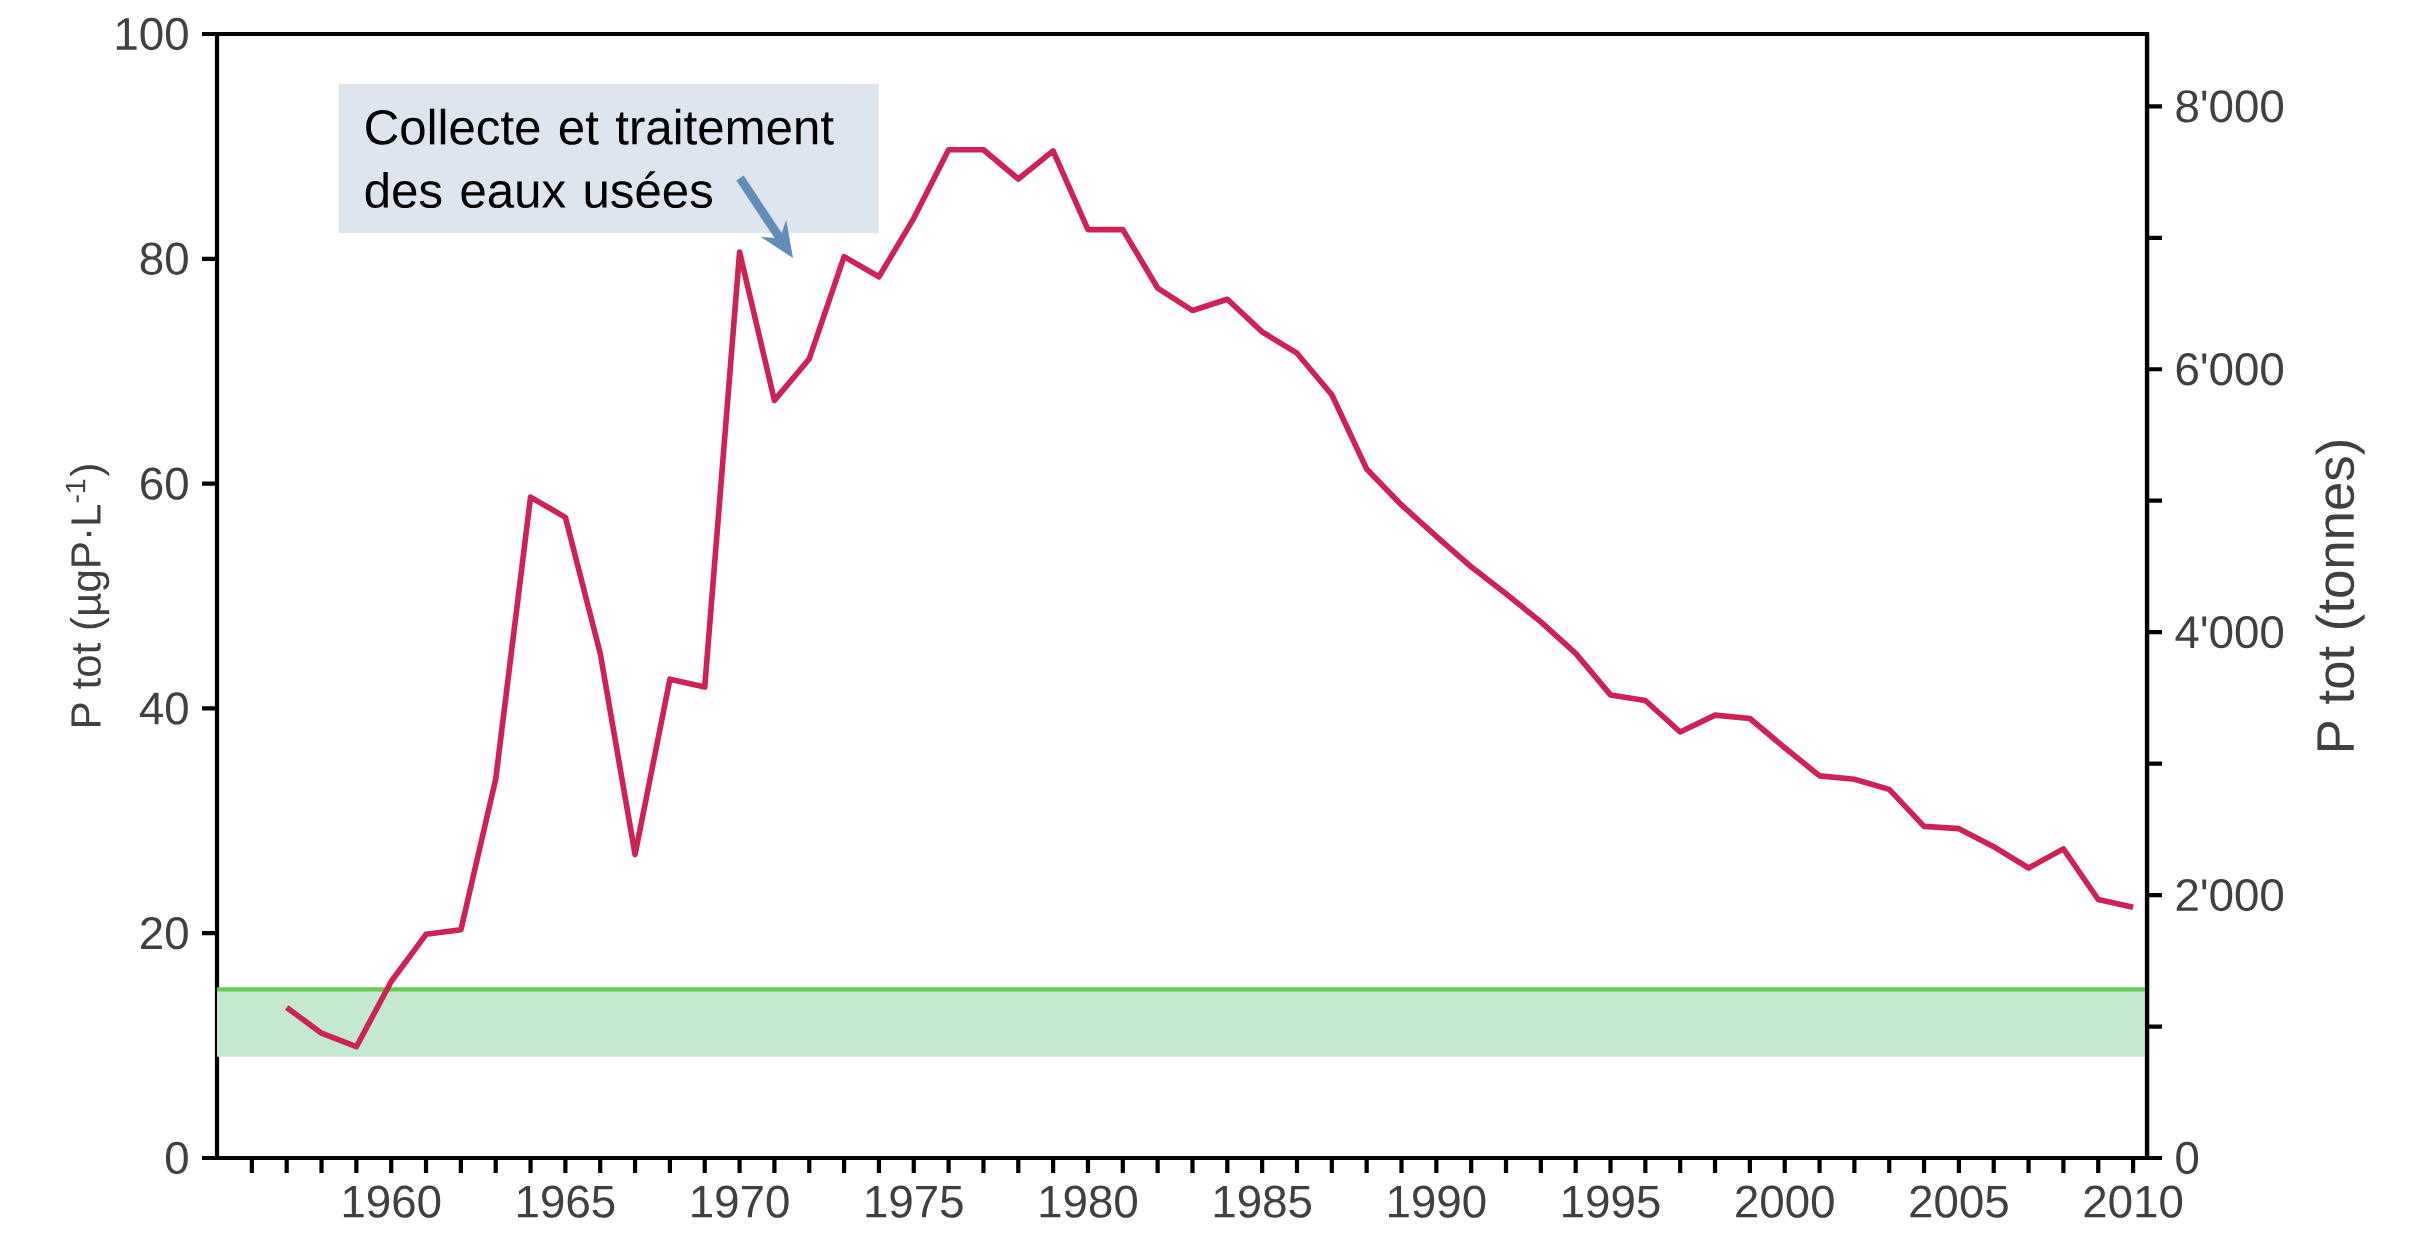  Describe the element at coordinates (392, 1201) in the screenshot. I see `x-tick-label: 1960` at that location.